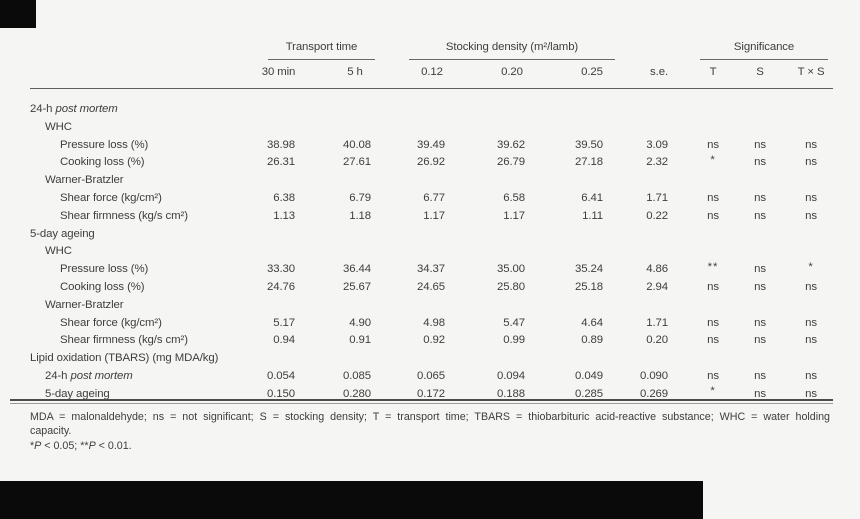 The image size is (860, 519). I want to click on row-label: Shear force (kg/cm²), so click(111, 322).